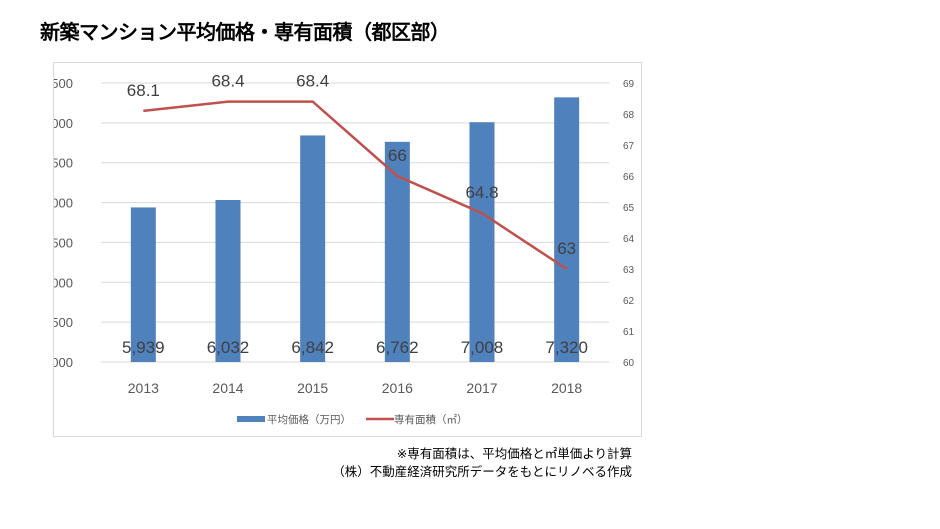  Describe the element at coordinates (481, 192) in the screenshot. I see `line-data-label: 64.8` at that location.